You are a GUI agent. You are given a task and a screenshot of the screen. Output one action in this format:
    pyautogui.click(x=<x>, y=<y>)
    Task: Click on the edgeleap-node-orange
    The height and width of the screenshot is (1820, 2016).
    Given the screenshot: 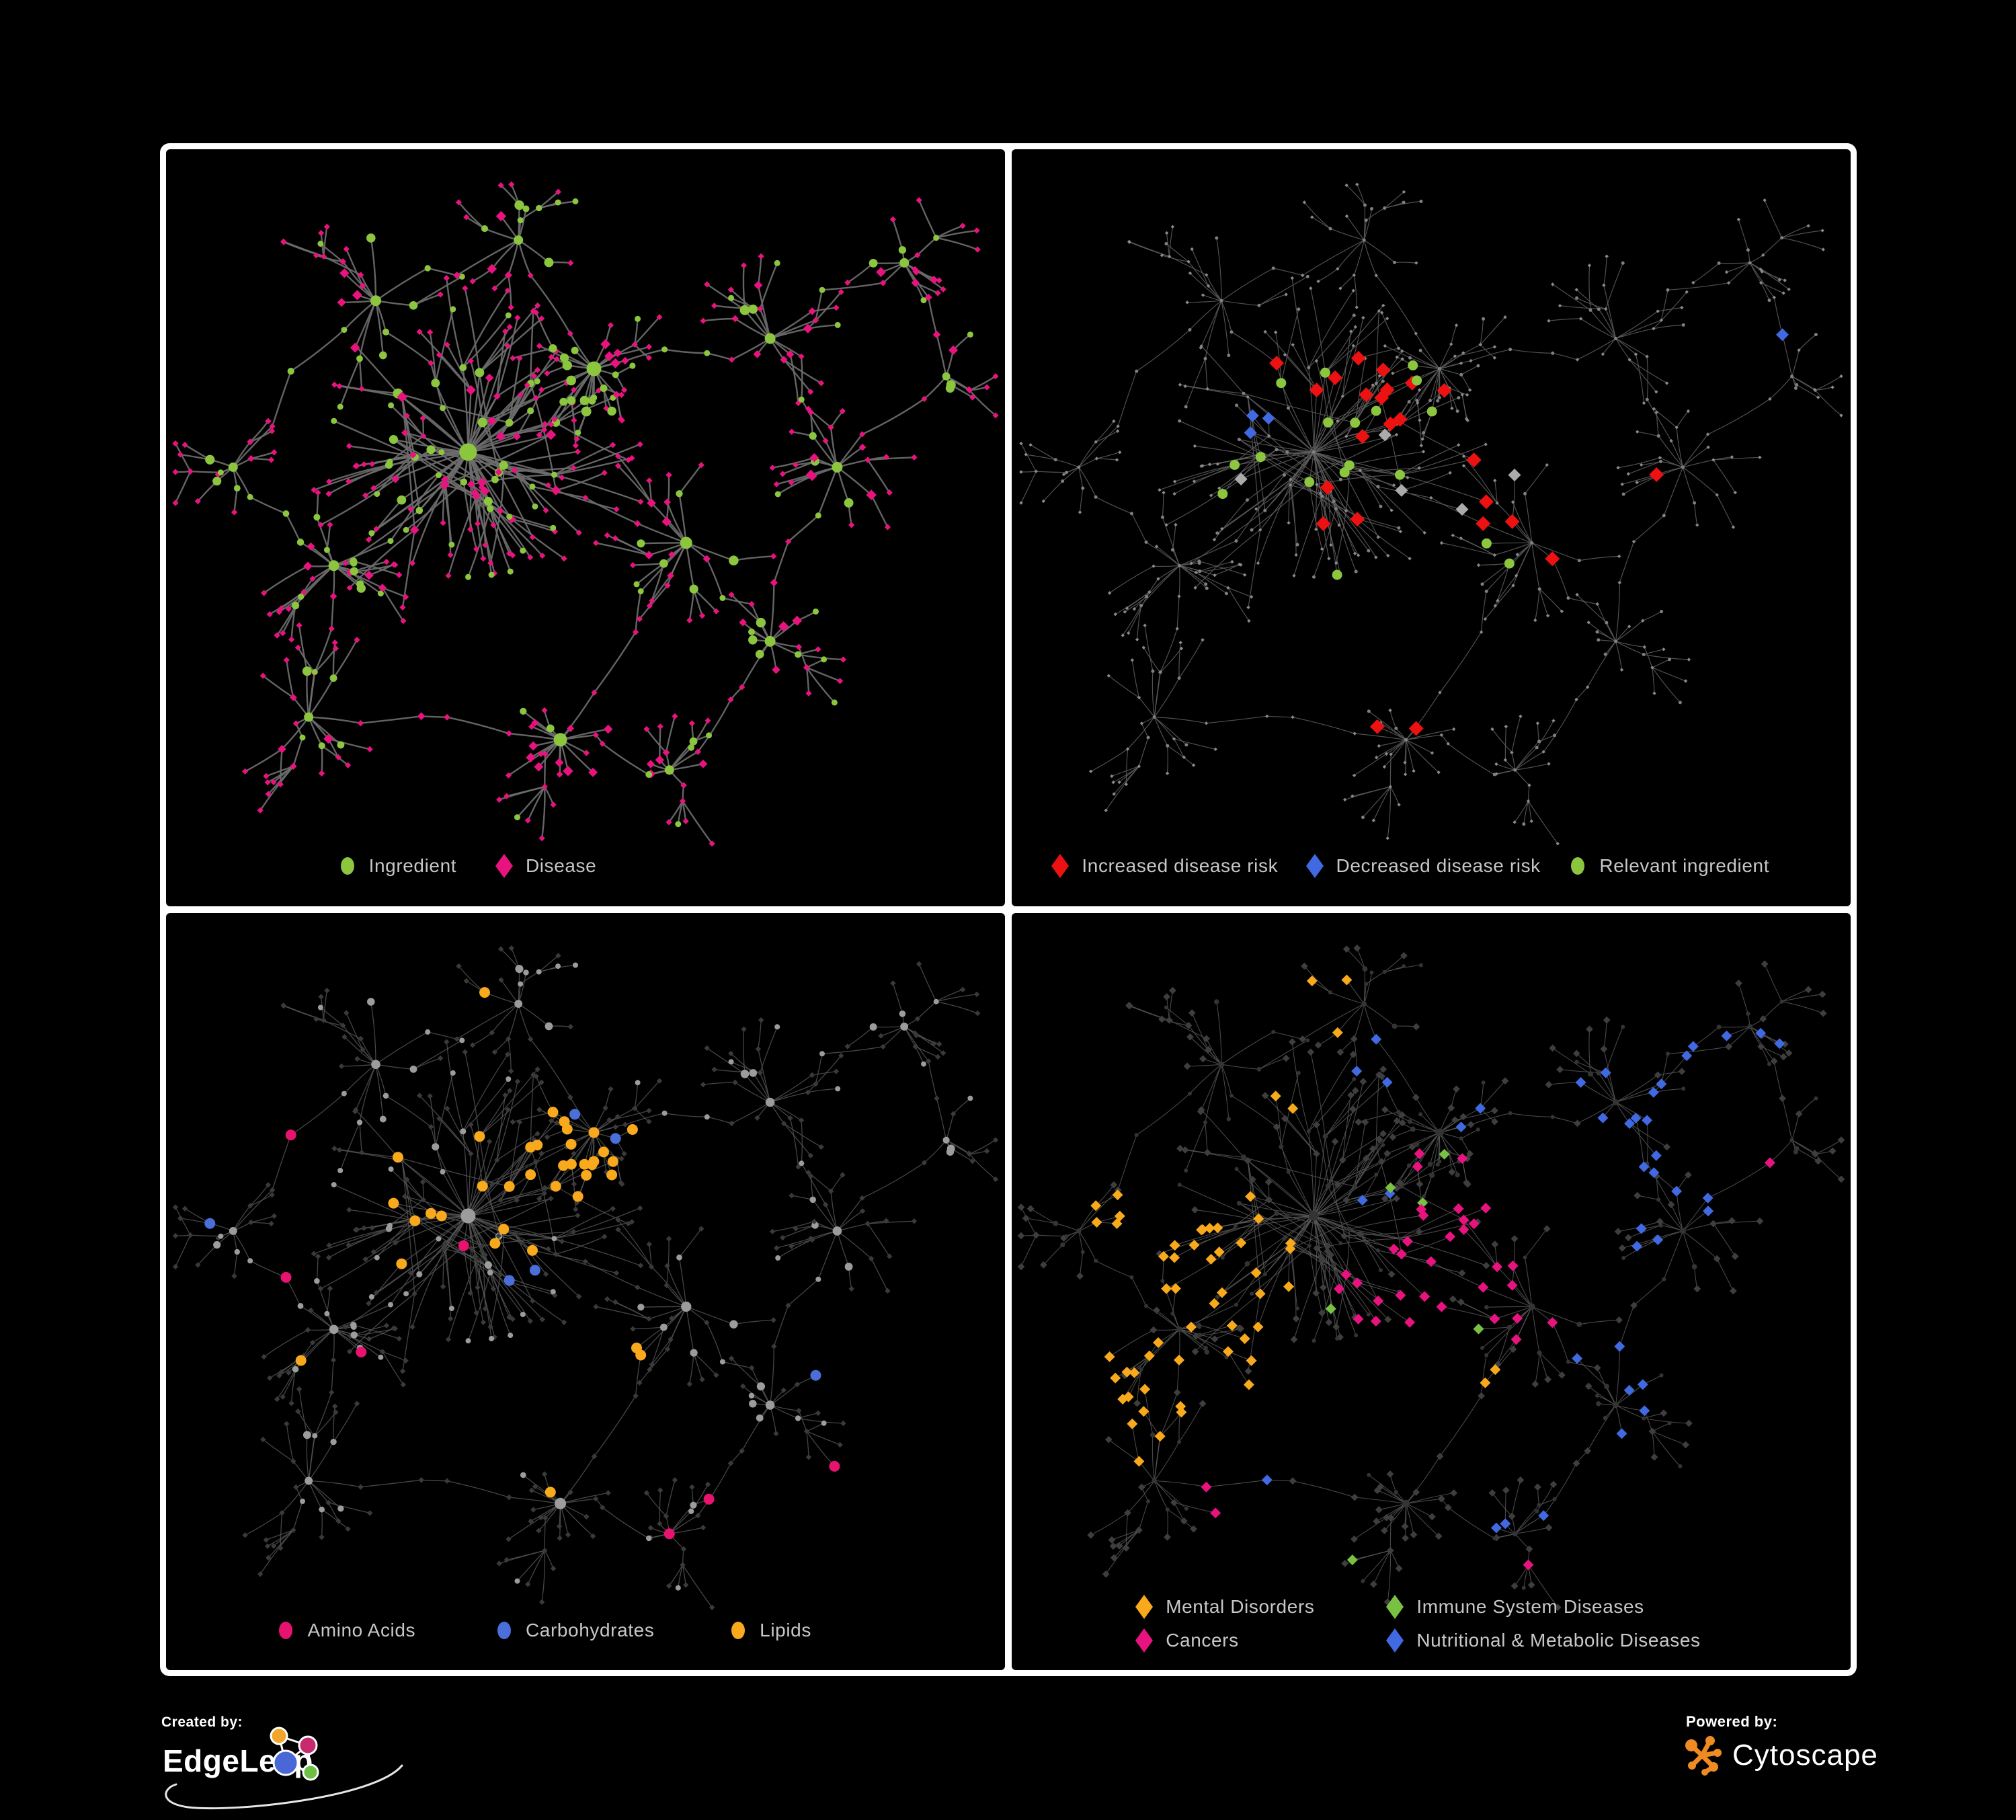 What is the action you would take?
    pyautogui.click(x=279, y=1736)
    